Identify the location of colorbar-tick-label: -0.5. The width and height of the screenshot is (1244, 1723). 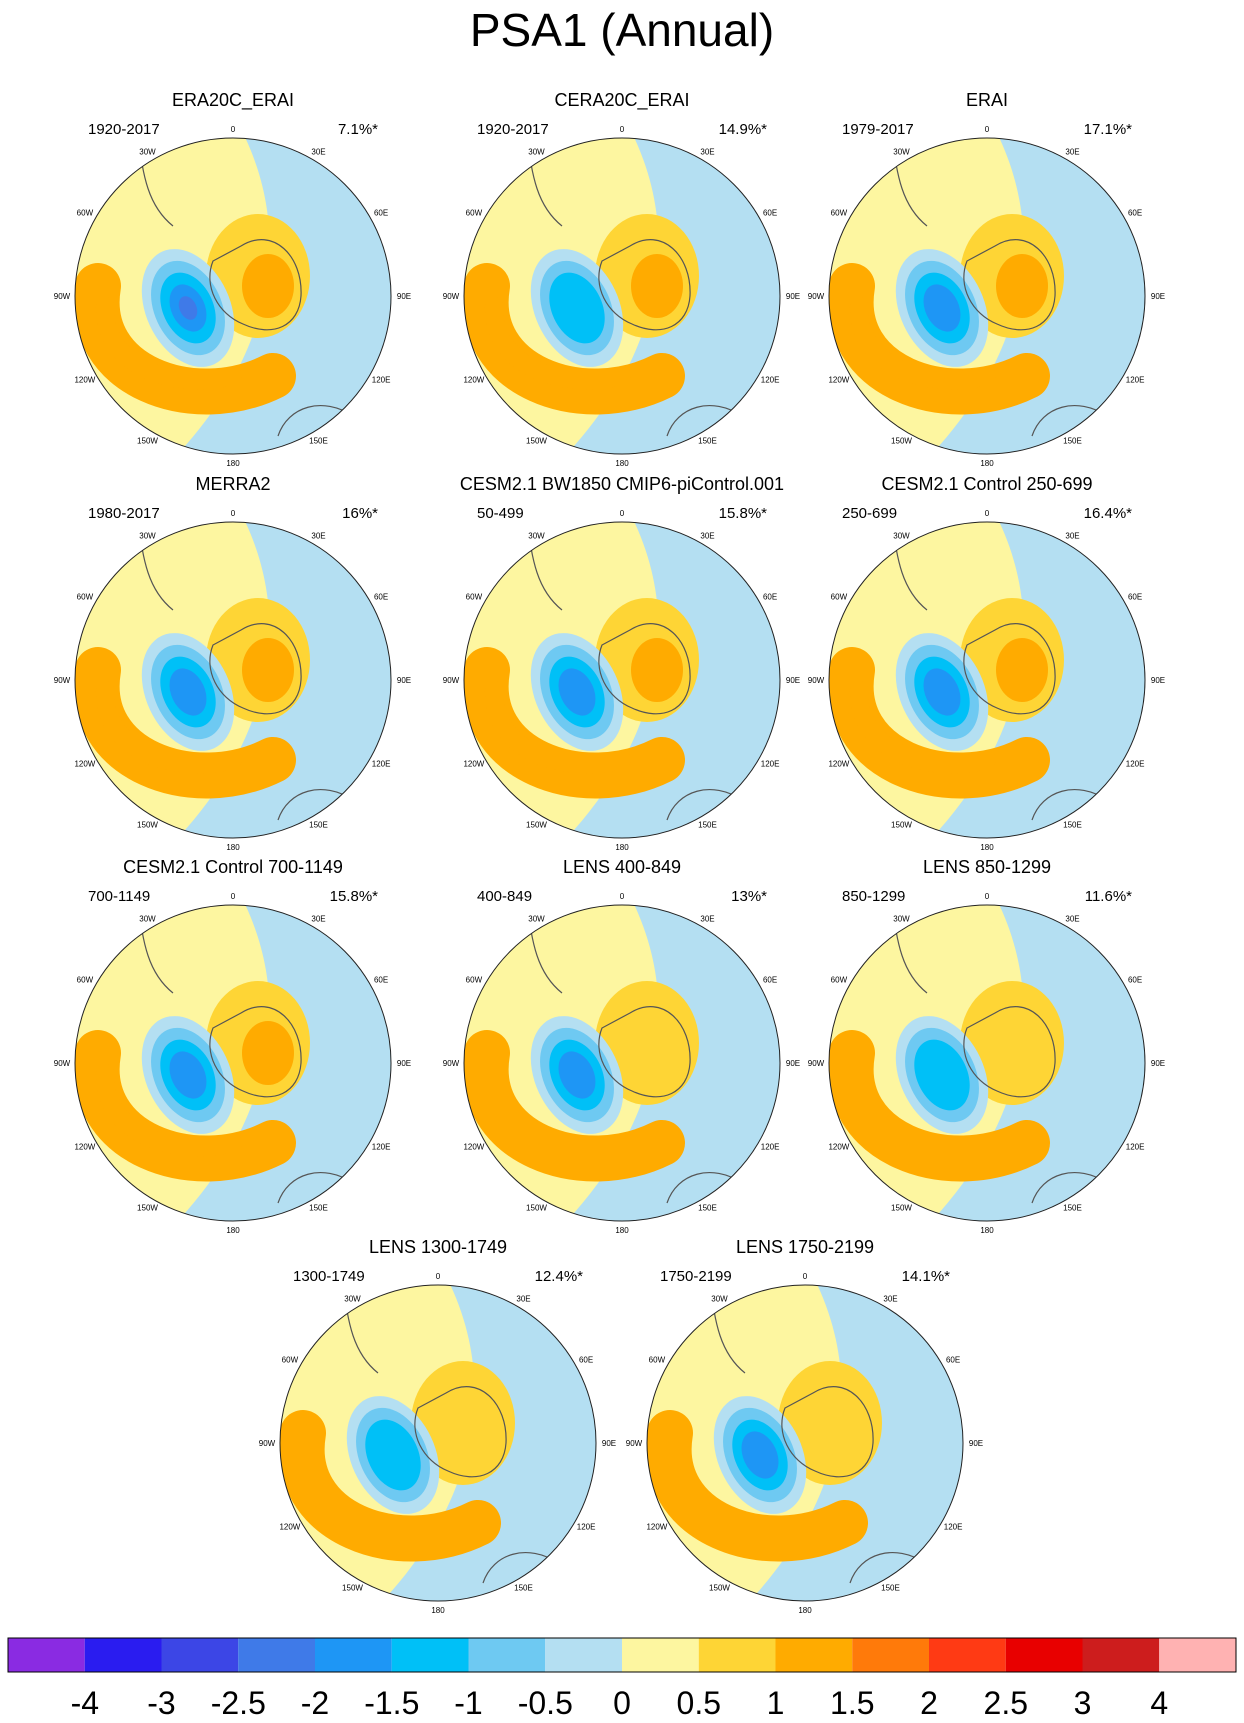
(545, 1703).